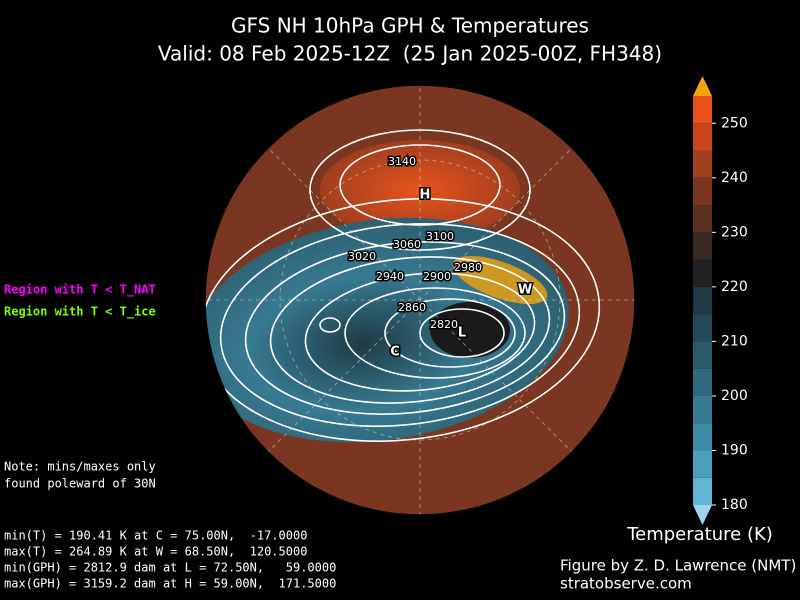  I want to click on credit-line: stratobserve.com, so click(626, 584).